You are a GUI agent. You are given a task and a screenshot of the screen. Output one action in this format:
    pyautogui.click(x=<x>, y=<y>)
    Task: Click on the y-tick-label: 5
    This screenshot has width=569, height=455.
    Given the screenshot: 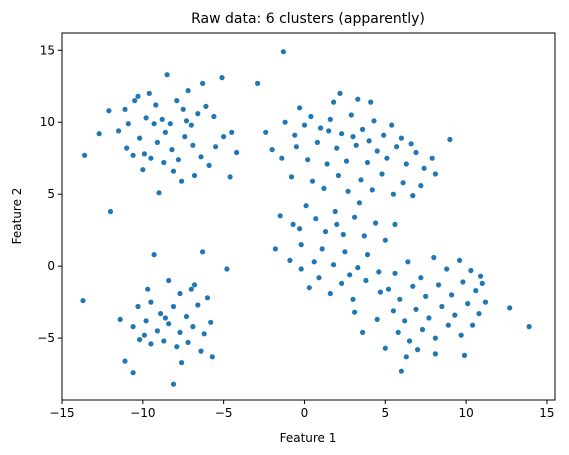 What is the action you would take?
    pyautogui.click(x=51, y=194)
    